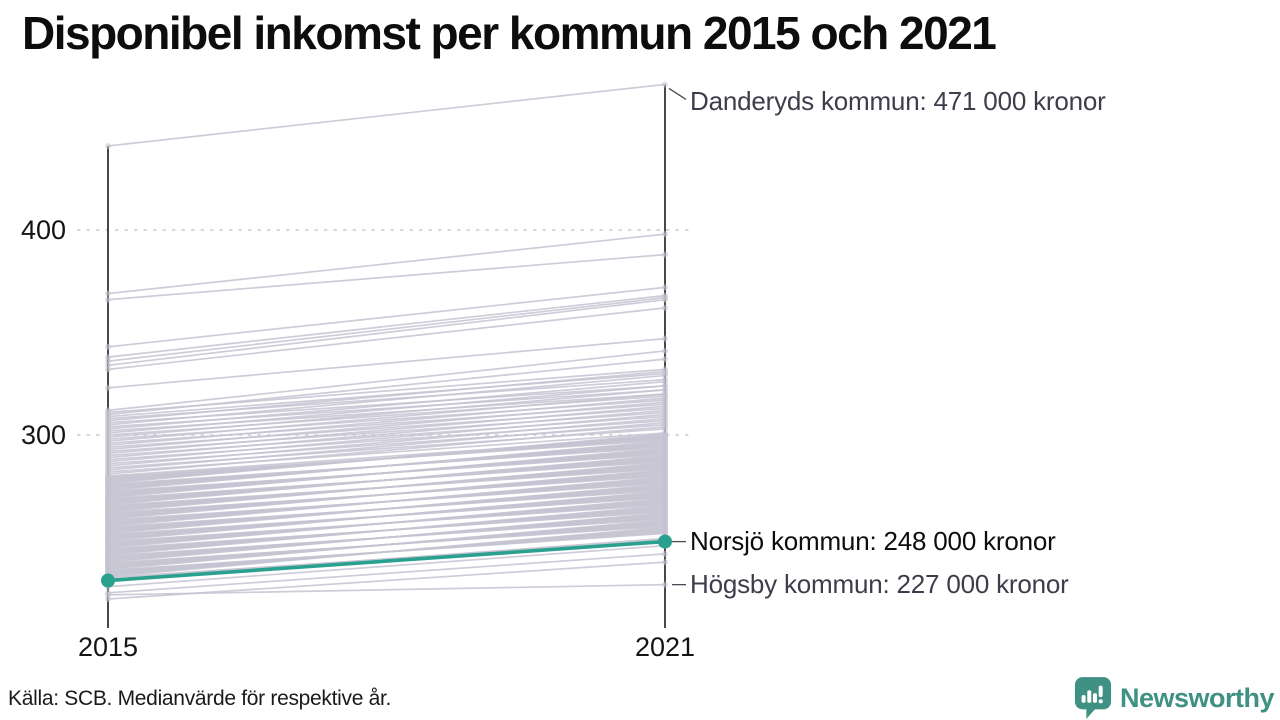 The height and width of the screenshot is (720, 1280). What do you see at coordinates (1093, 698) in the screenshot?
I see `newsworthy-speech-bubble-chart-icon` at bounding box center [1093, 698].